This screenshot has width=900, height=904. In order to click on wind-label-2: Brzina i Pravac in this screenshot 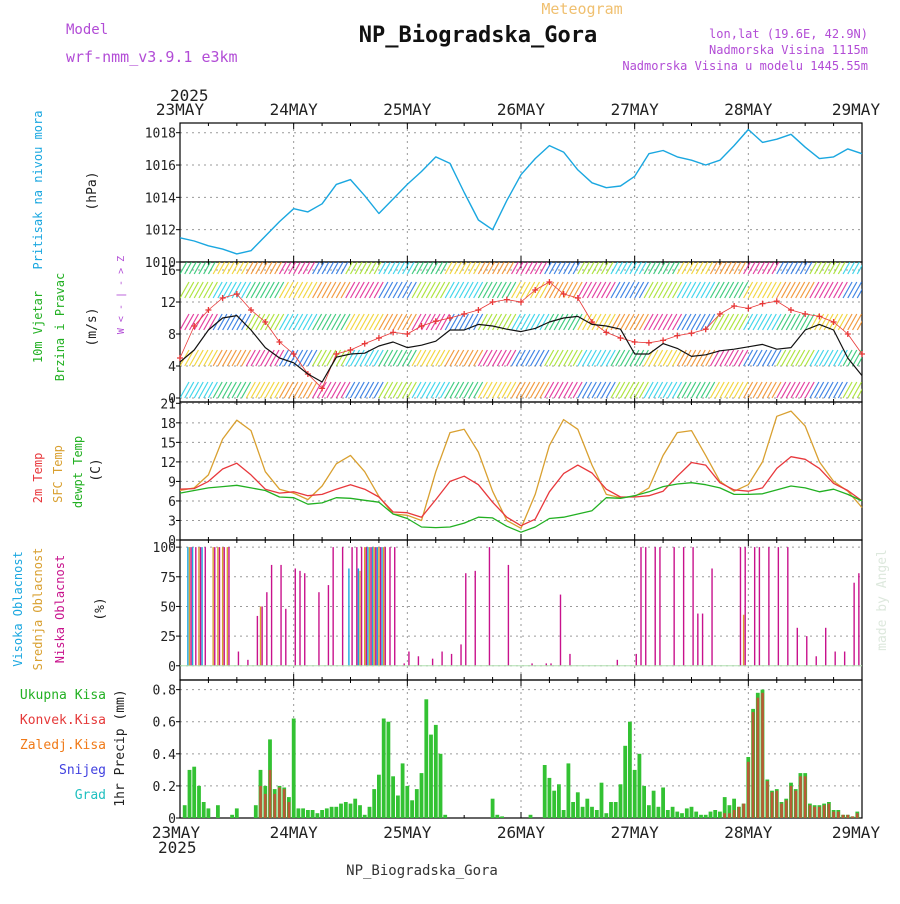, I will do `click(60, 327)`.